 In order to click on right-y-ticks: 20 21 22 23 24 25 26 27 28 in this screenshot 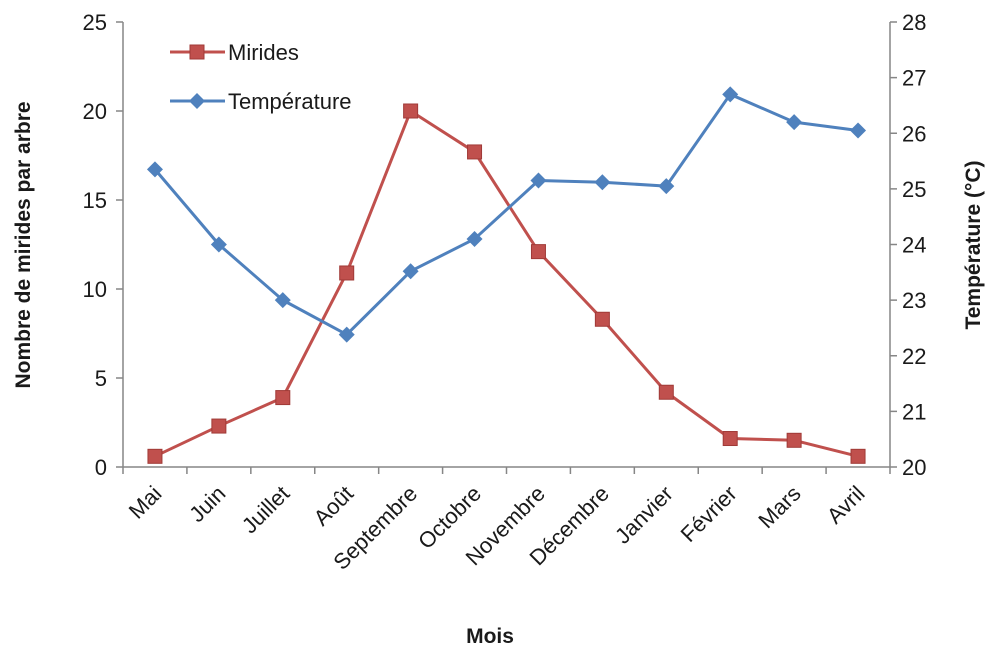, I will do `click(908, 245)`.